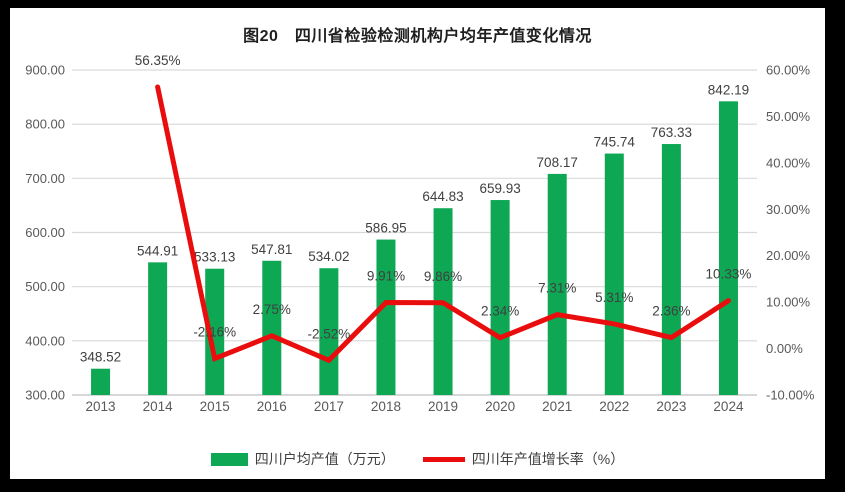 Image resolution: width=845 pixels, height=492 pixels. Describe the element at coordinates (671, 311) in the screenshot. I see `line-value-label-2023: 2.36%` at that location.